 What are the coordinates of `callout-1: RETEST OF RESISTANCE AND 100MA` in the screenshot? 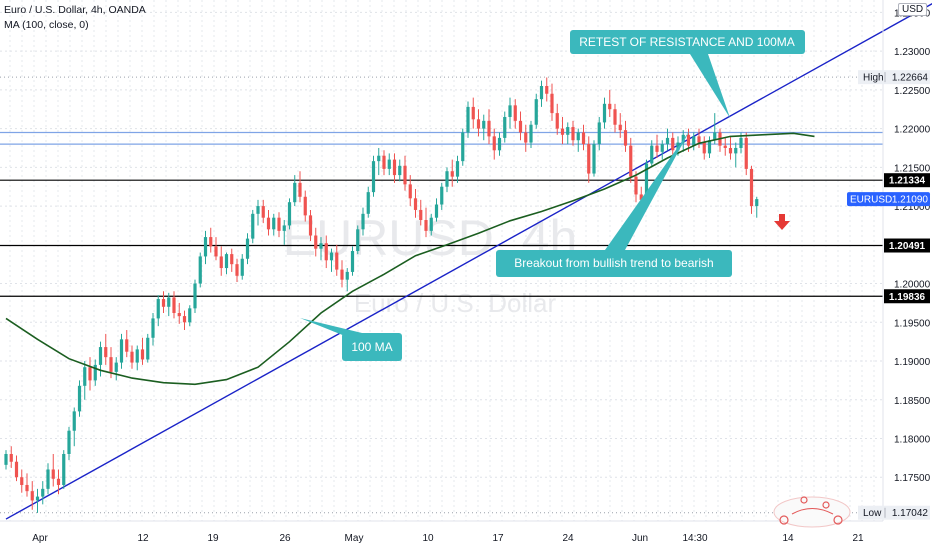 It's located at (687, 74).